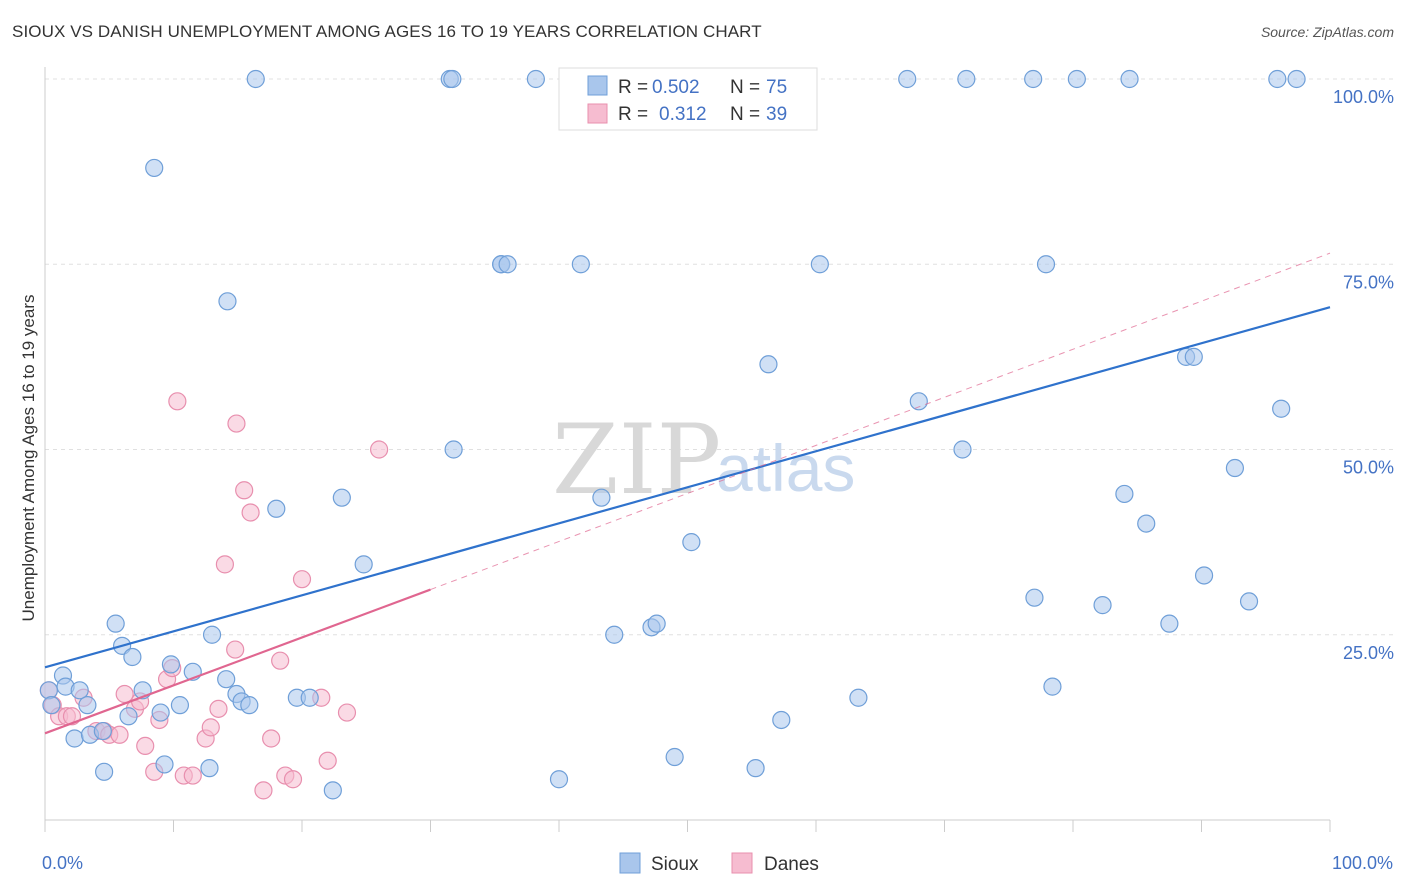 This screenshot has width=1406, height=892. Describe the element at coordinates (717, 863) in the screenshot. I see `x-tick-labels: 0.0% 100.0%` at that location.